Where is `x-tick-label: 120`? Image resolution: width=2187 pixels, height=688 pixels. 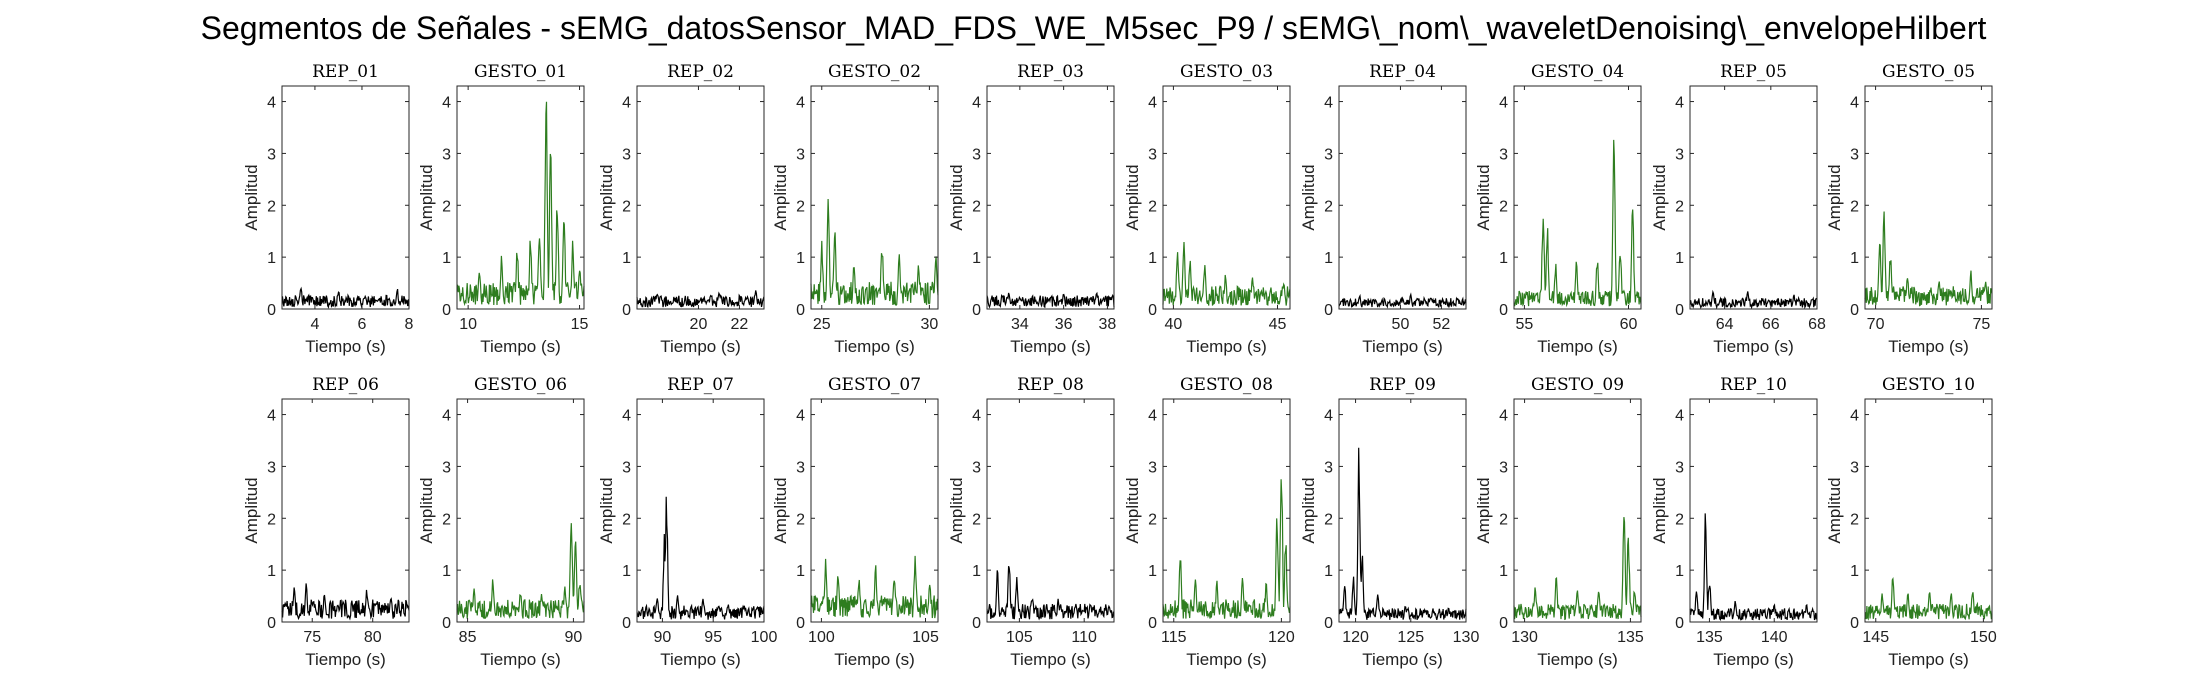 x-tick-label: 120 is located at coordinates (1281, 637).